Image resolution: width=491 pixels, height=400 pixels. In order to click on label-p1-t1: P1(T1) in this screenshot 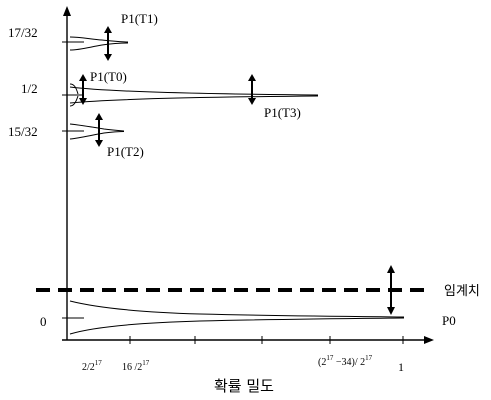, I will do `click(139, 18)`.